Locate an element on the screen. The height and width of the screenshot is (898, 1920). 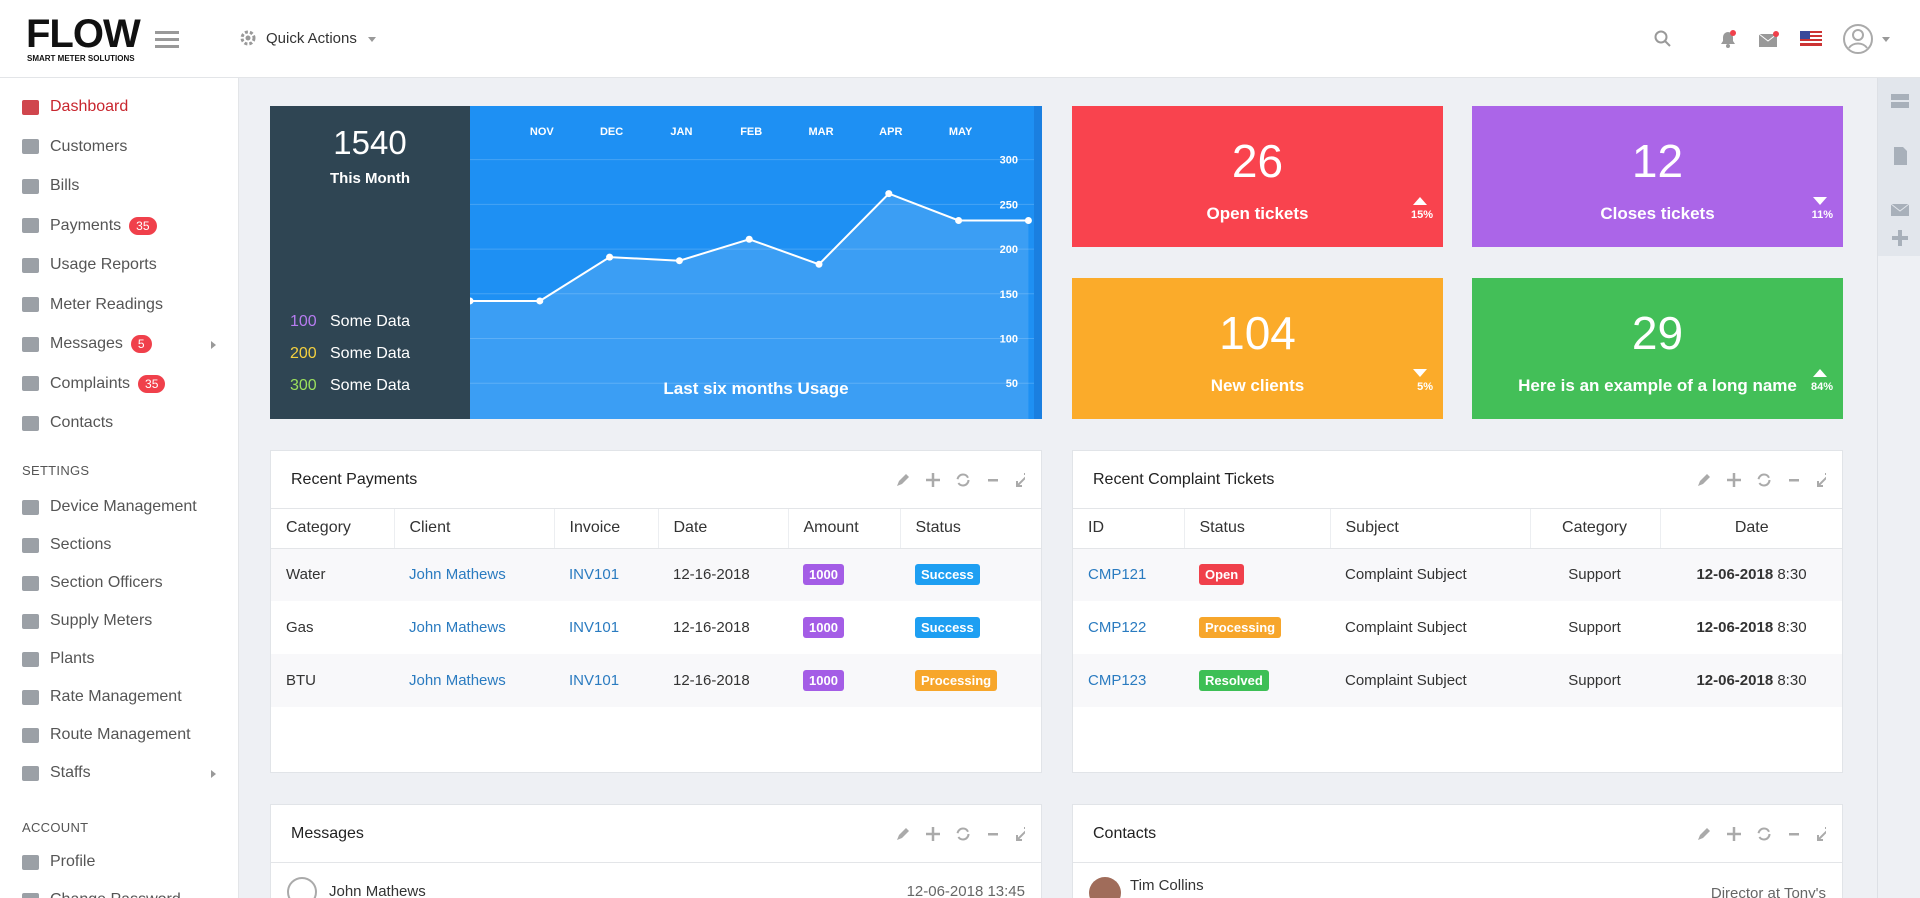
nav-item: Staffs is located at coordinates (119, 773).